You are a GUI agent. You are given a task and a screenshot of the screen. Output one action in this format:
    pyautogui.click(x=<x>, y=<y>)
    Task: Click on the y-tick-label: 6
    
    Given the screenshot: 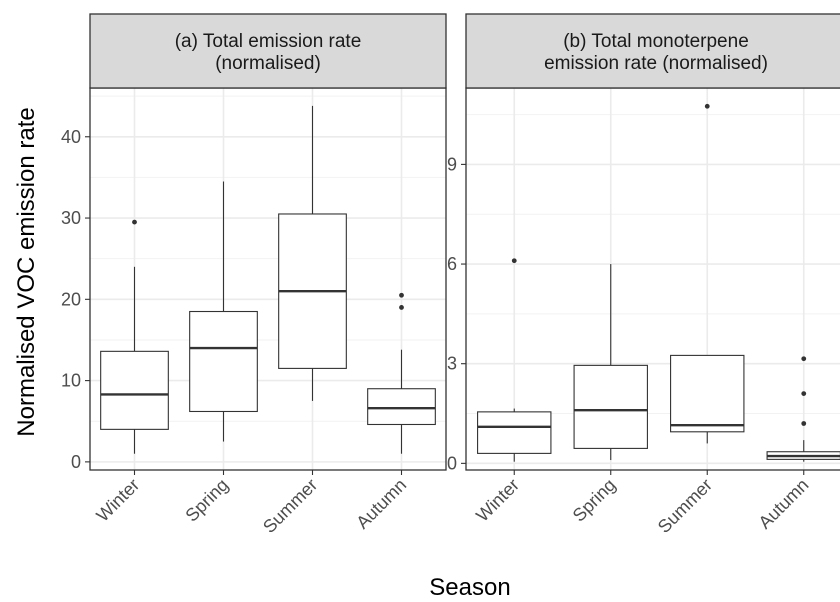 What is the action you would take?
    pyautogui.click(x=452, y=264)
    